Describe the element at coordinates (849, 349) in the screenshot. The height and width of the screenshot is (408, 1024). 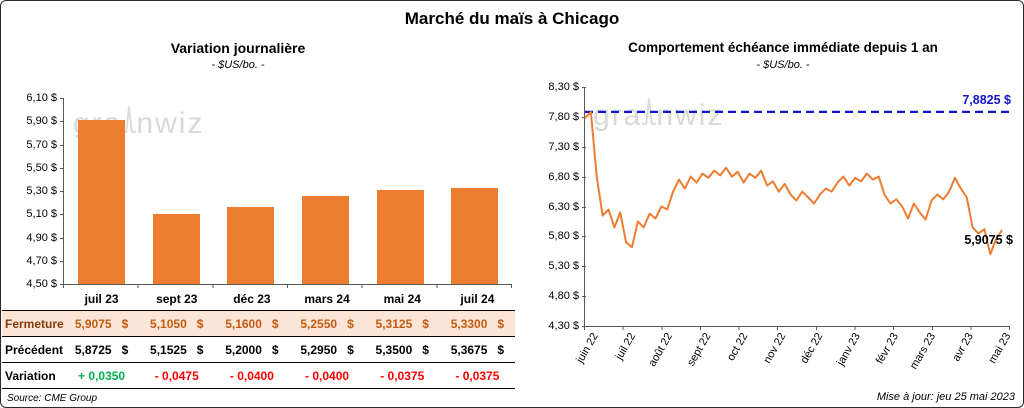
I see `x-axis-label: janv 23` at that location.